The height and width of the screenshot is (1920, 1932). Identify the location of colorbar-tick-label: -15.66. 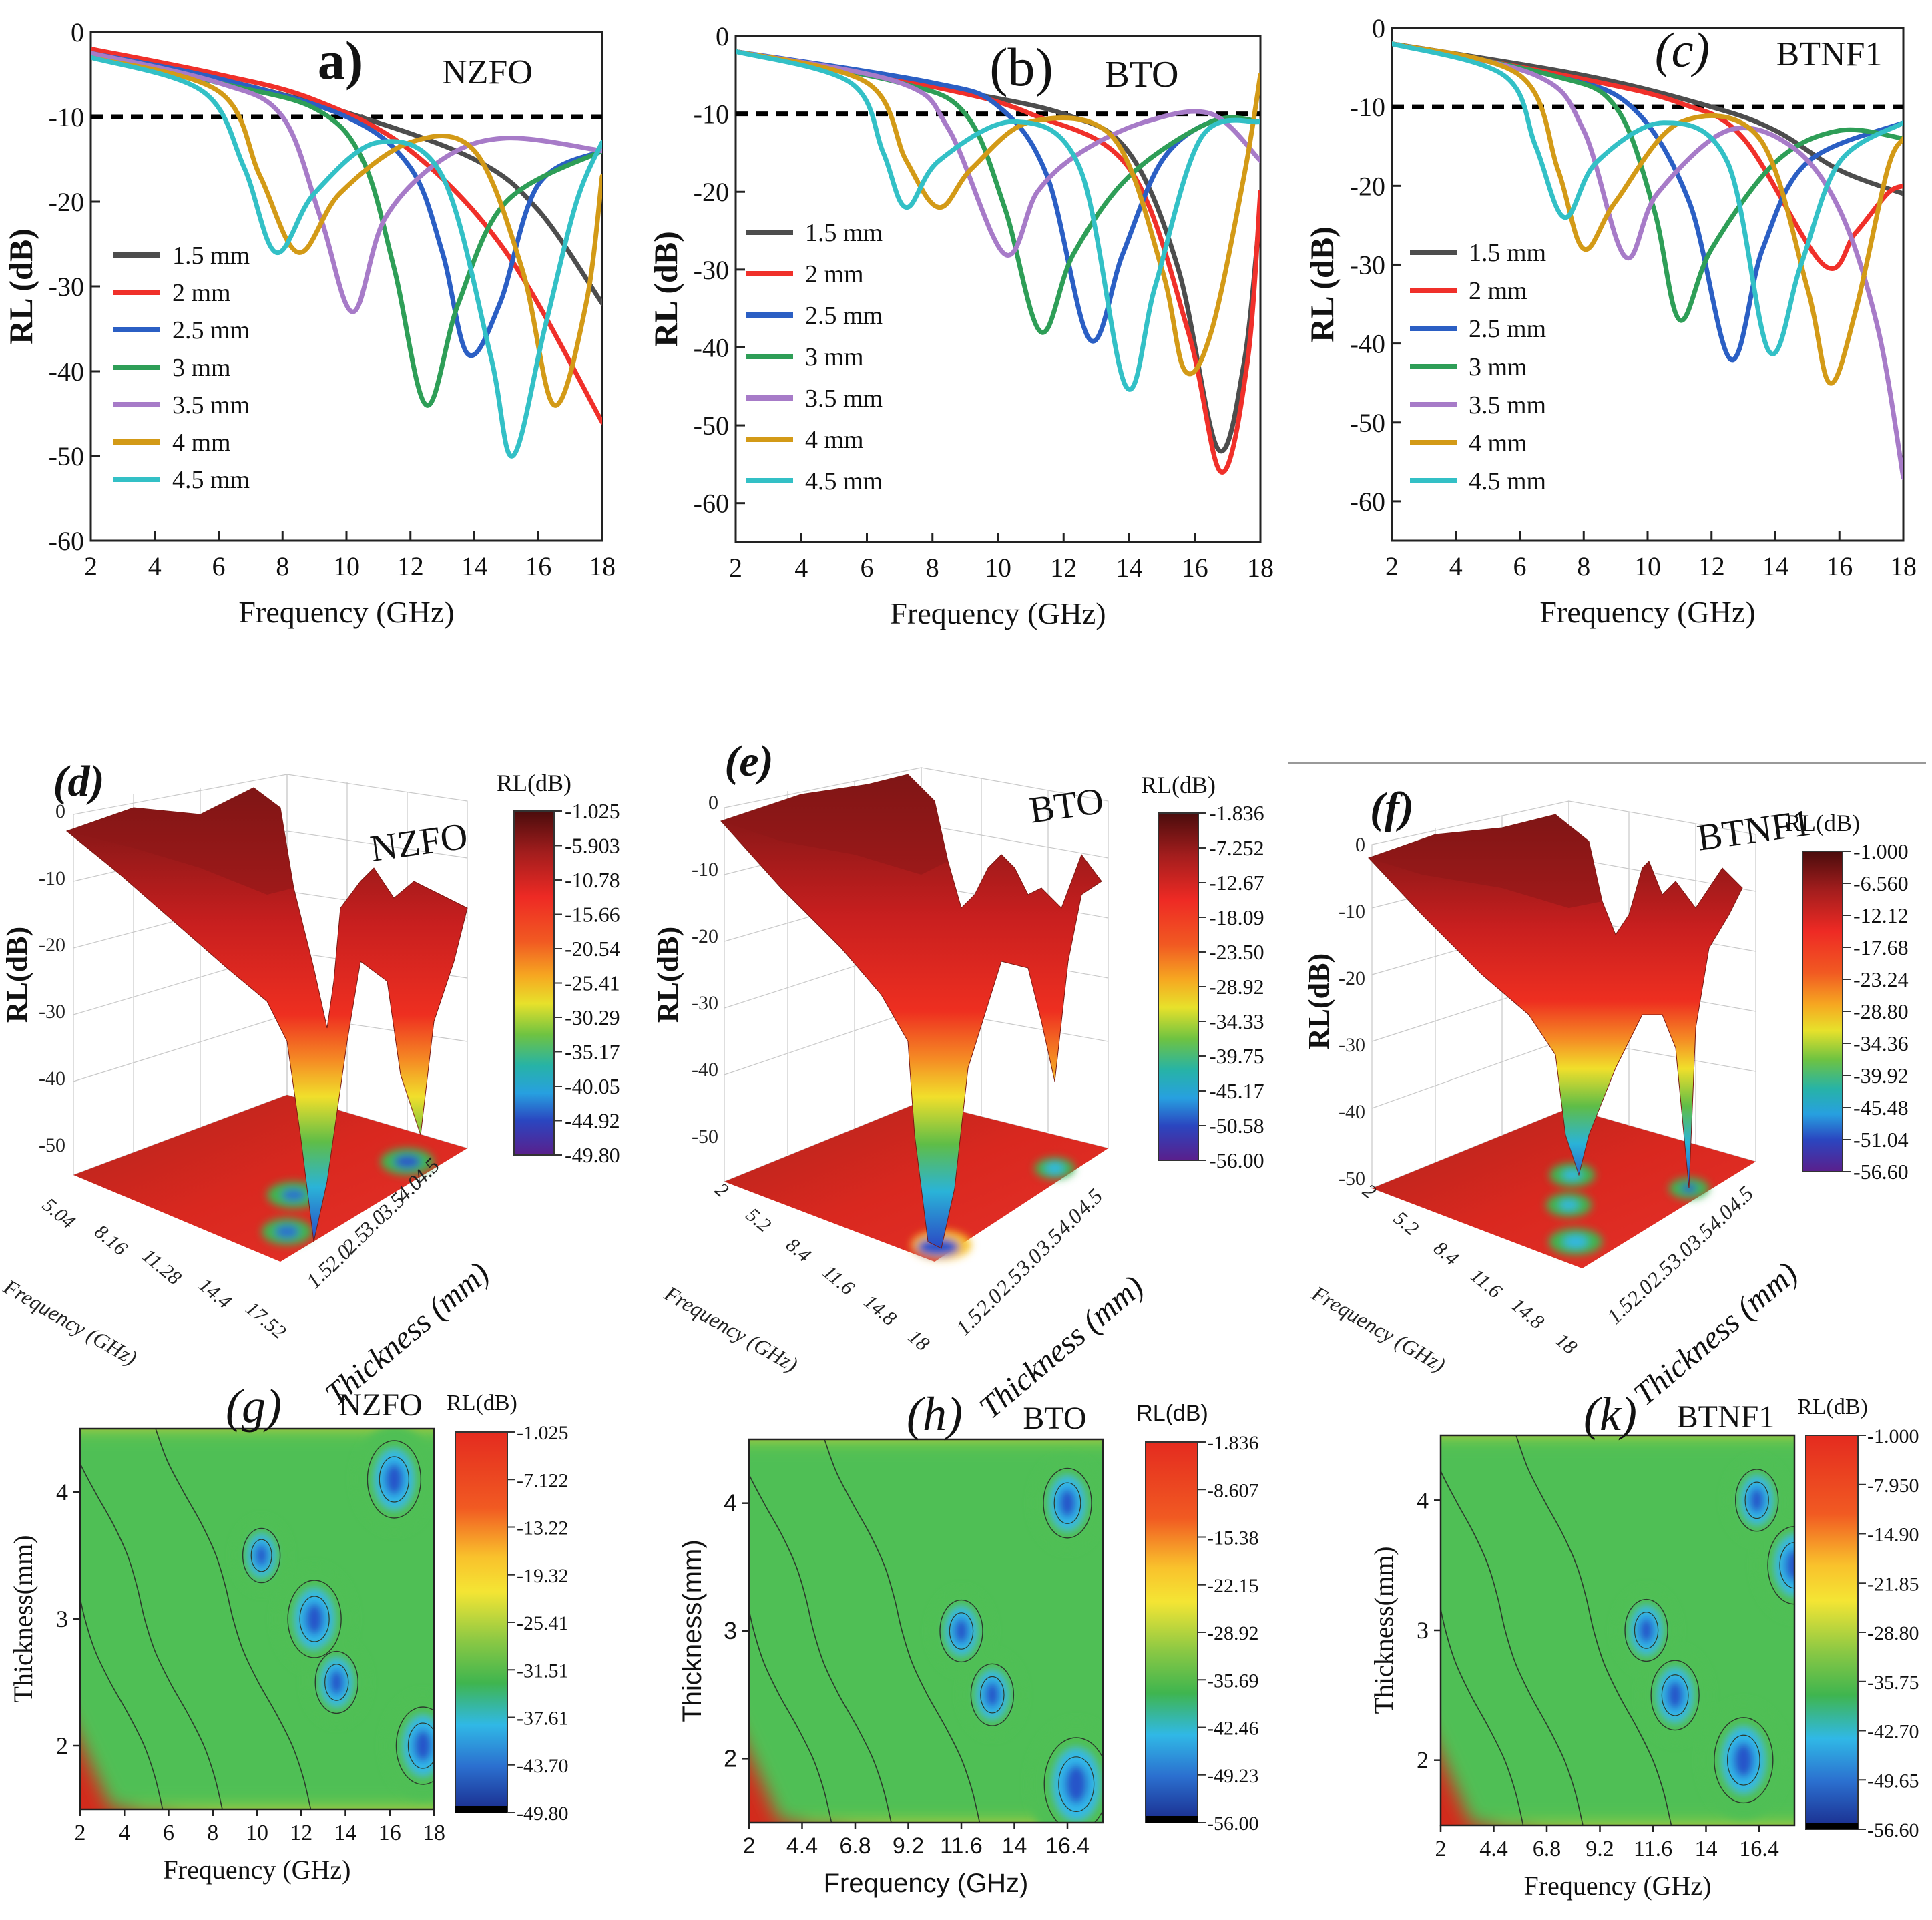
(592, 915).